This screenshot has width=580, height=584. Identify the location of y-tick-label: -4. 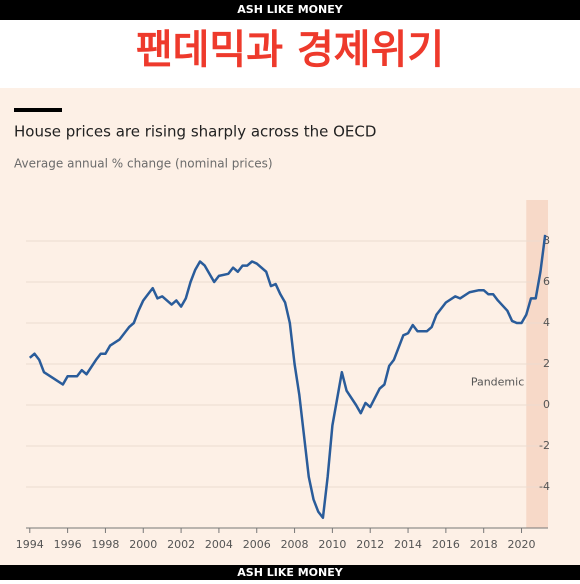
(544, 486).